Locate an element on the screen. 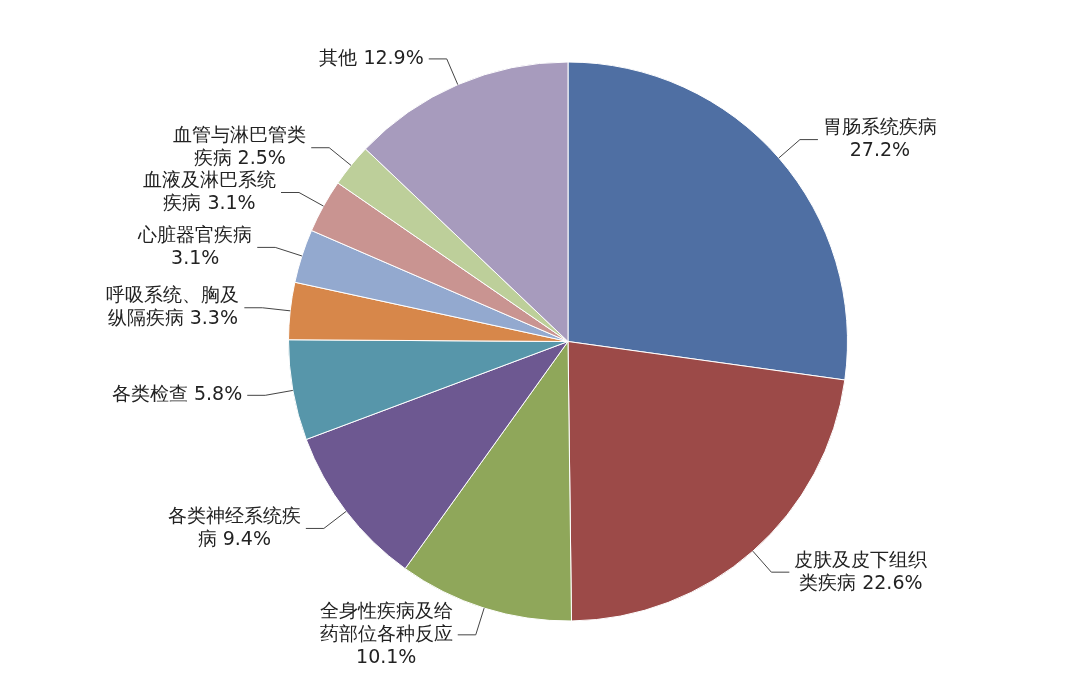 The height and width of the screenshot is (683, 1080). data-label: 10.1% is located at coordinates (386, 655).